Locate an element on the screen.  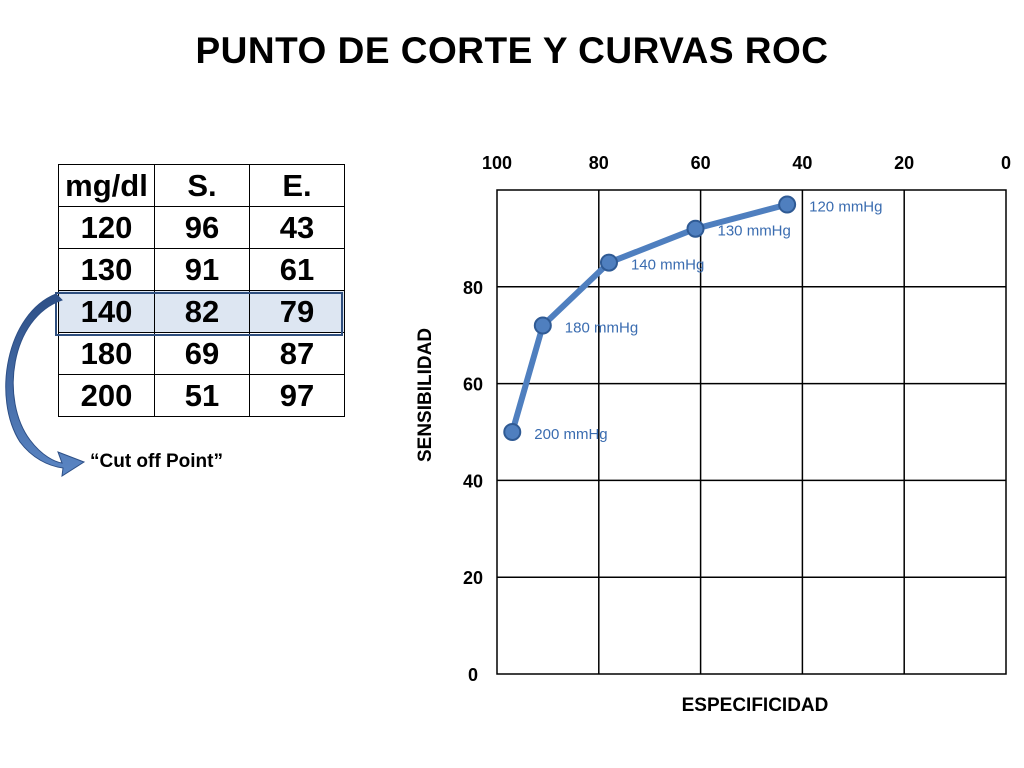
header-mgdl: mg/dl is located at coordinates (106, 185).